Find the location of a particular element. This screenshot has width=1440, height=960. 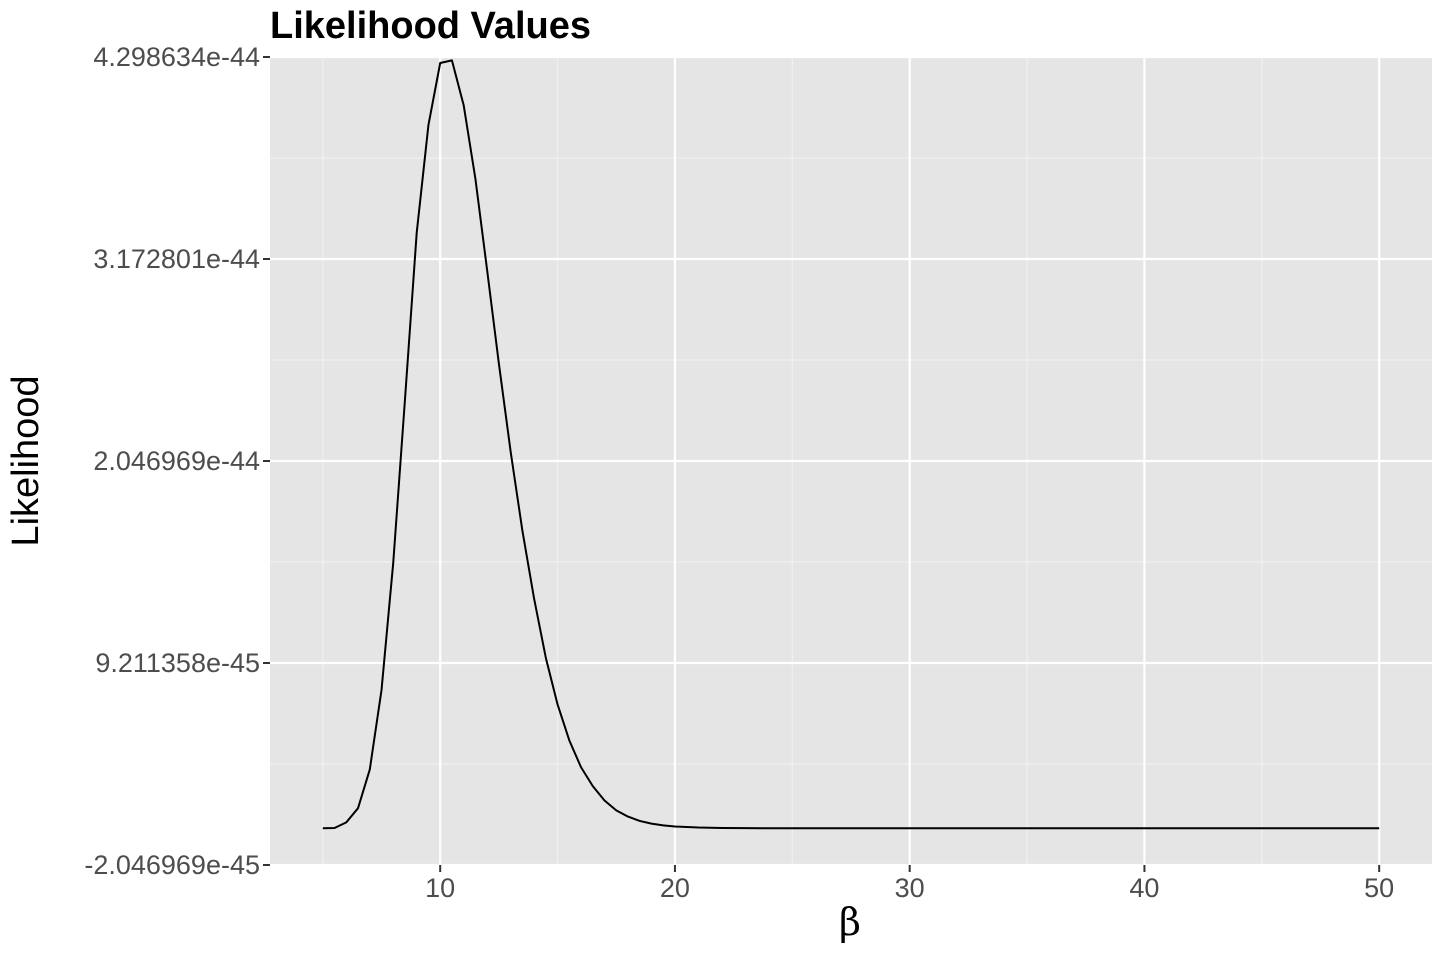

chart-title: Likelihood Values is located at coordinates (430, 26).